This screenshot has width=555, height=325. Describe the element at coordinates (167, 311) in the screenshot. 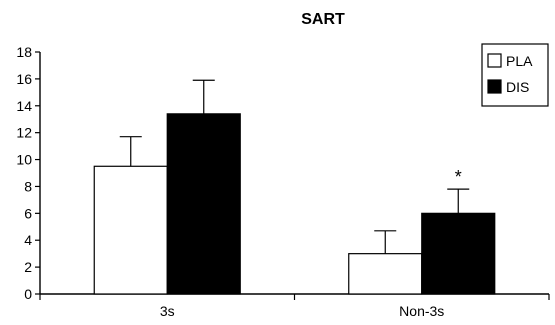

I see `x-category-label: 3s` at that location.